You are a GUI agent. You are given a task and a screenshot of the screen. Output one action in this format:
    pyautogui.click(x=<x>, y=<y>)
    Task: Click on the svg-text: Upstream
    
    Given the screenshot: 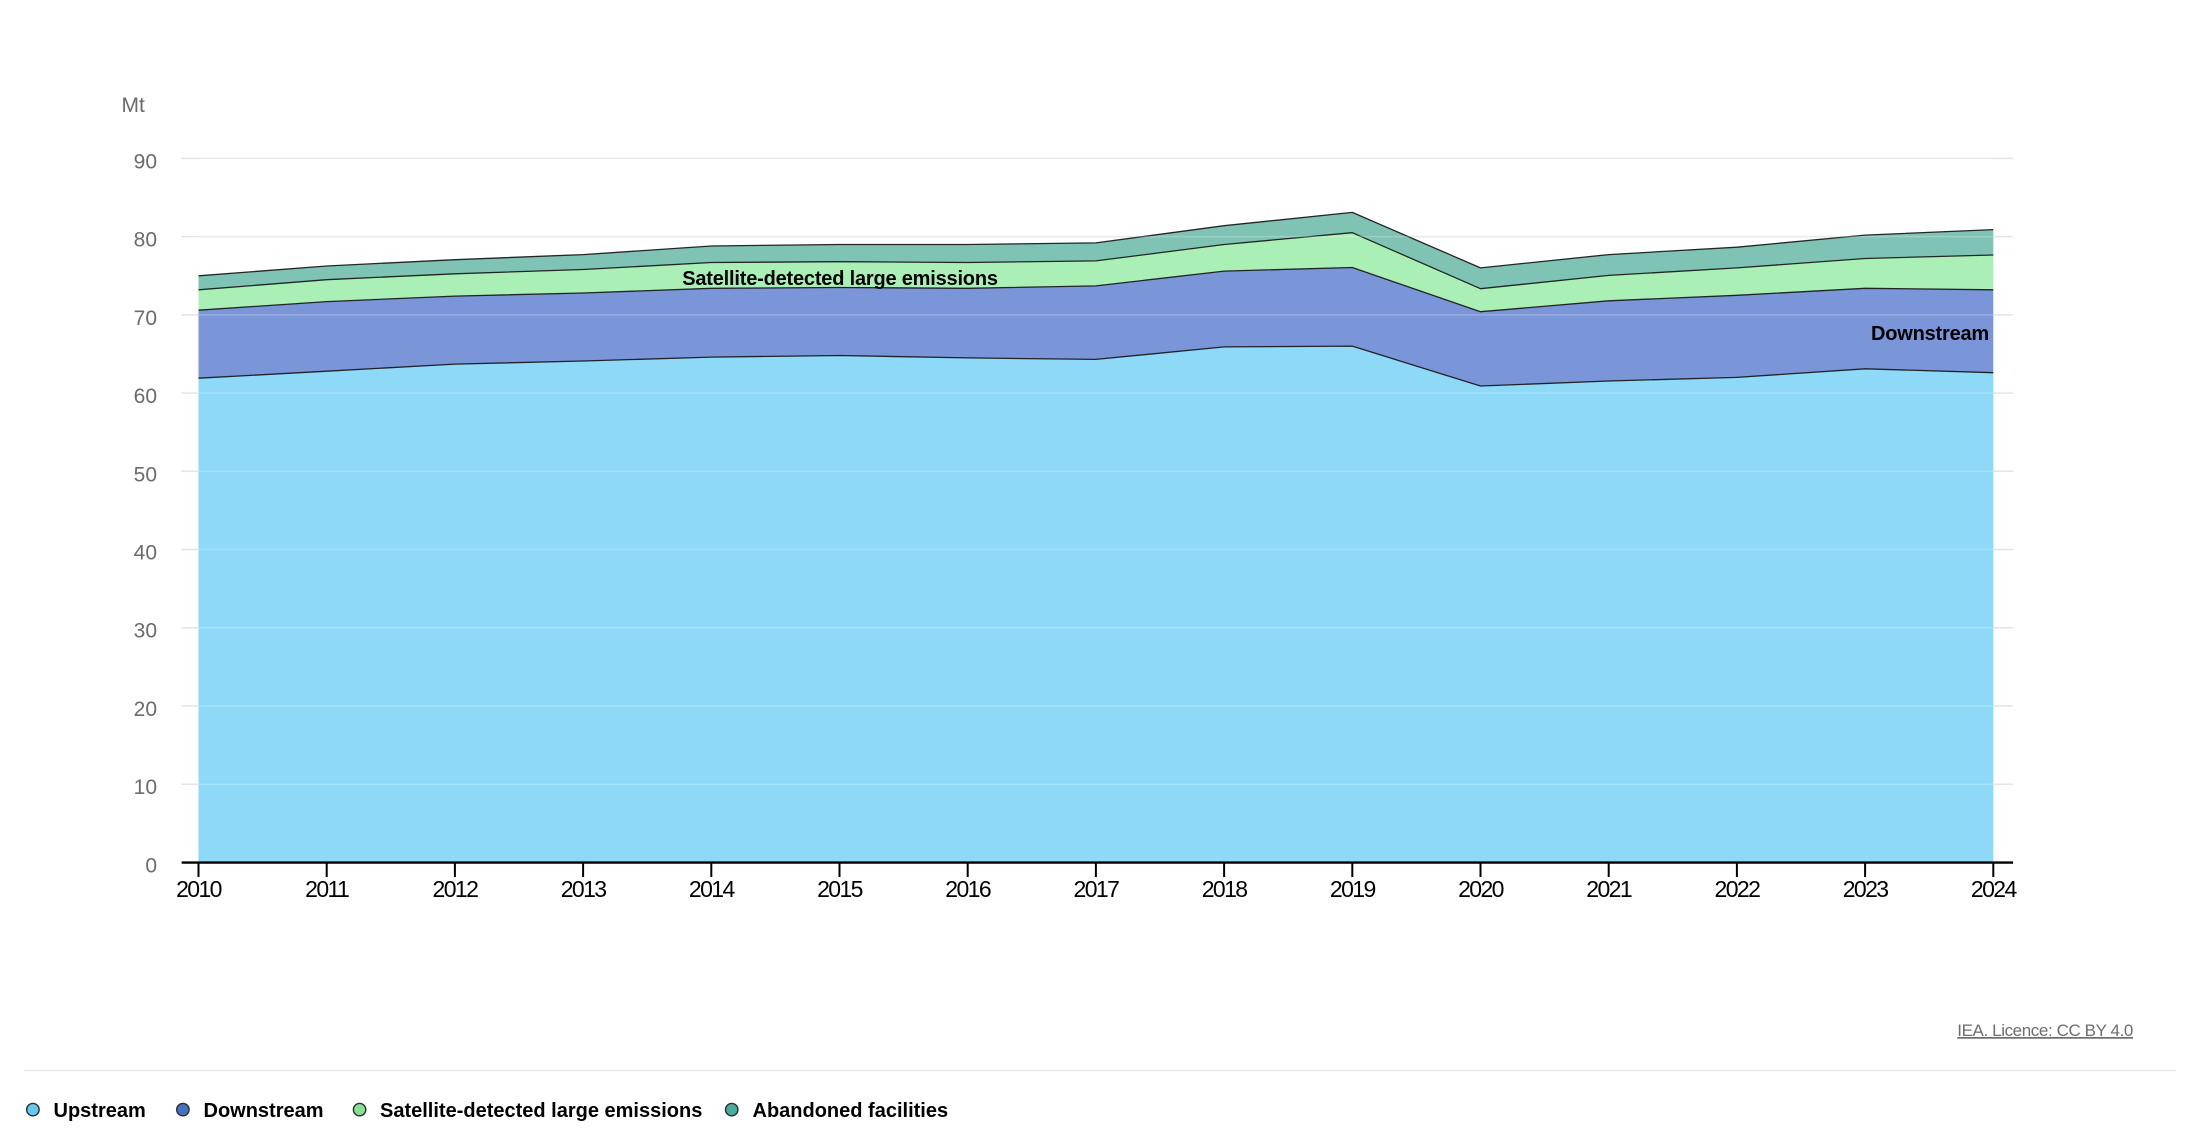 What is the action you would take?
    pyautogui.click(x=100, y=1111)
    